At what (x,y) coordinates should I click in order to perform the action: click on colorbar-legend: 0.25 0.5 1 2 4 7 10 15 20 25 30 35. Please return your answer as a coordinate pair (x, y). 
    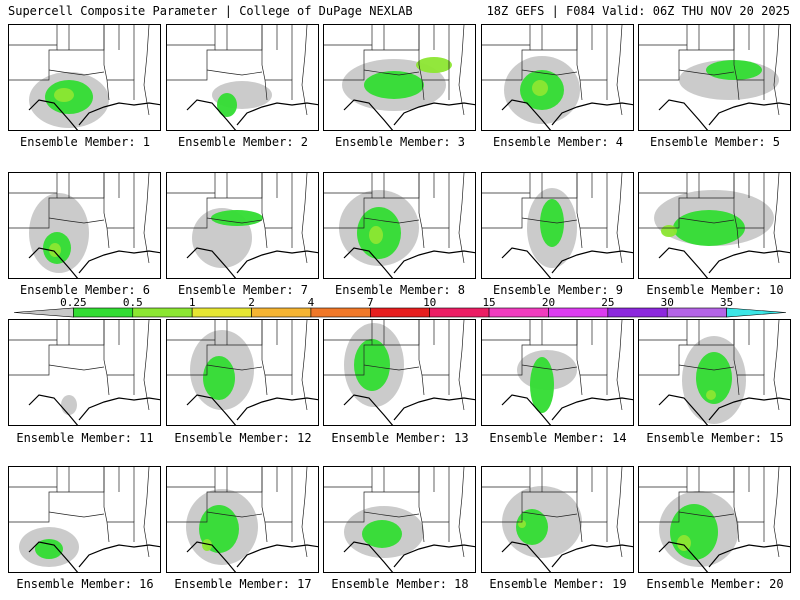
    Looking at the image, I should click on (400, 307).